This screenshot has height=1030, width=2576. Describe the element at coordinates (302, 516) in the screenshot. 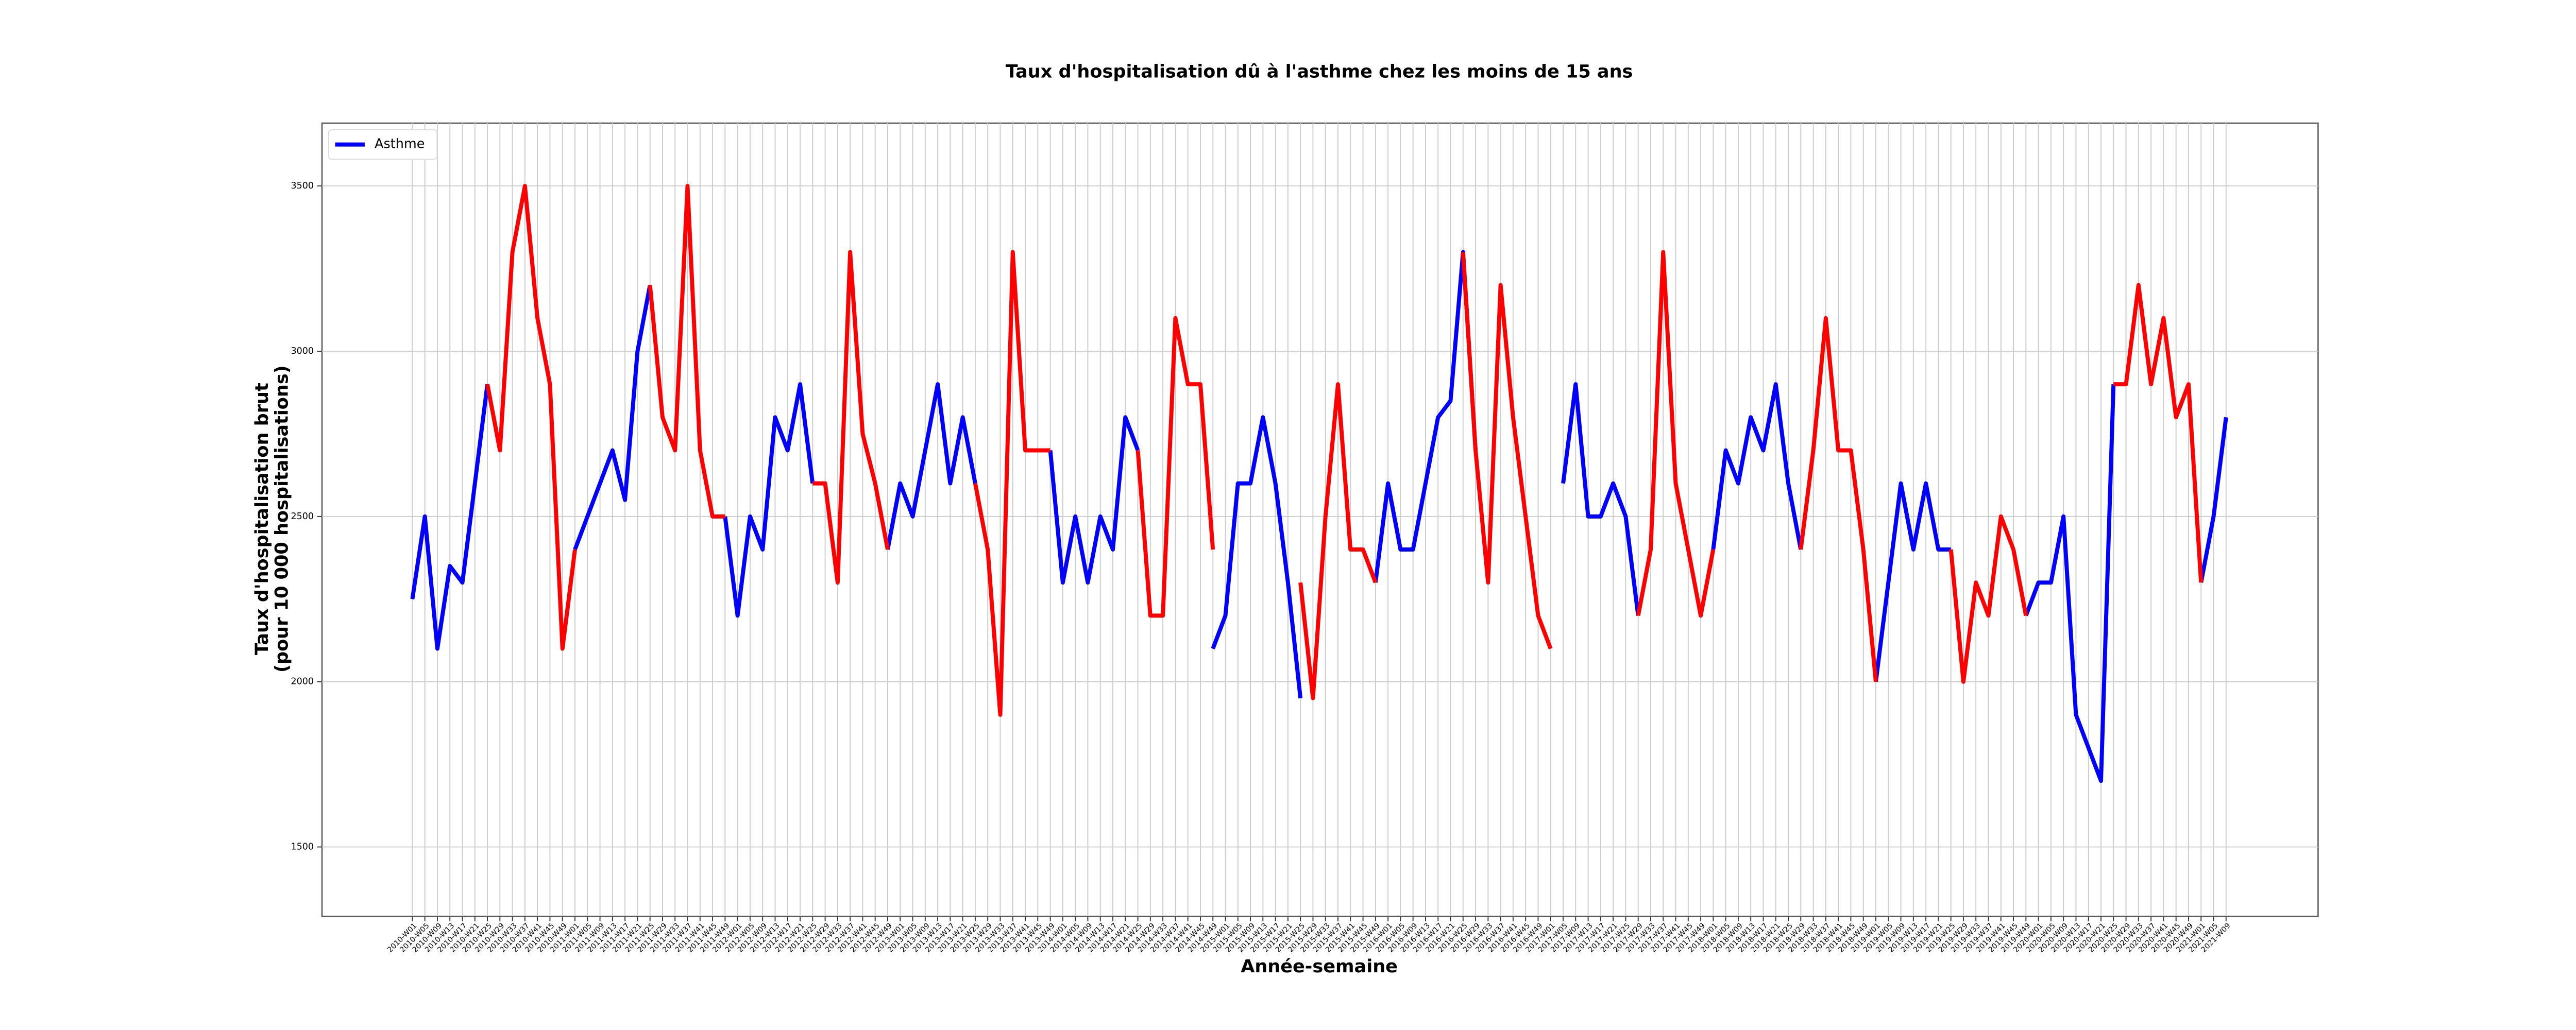

I see `y-tick-label: 2500` at that location.